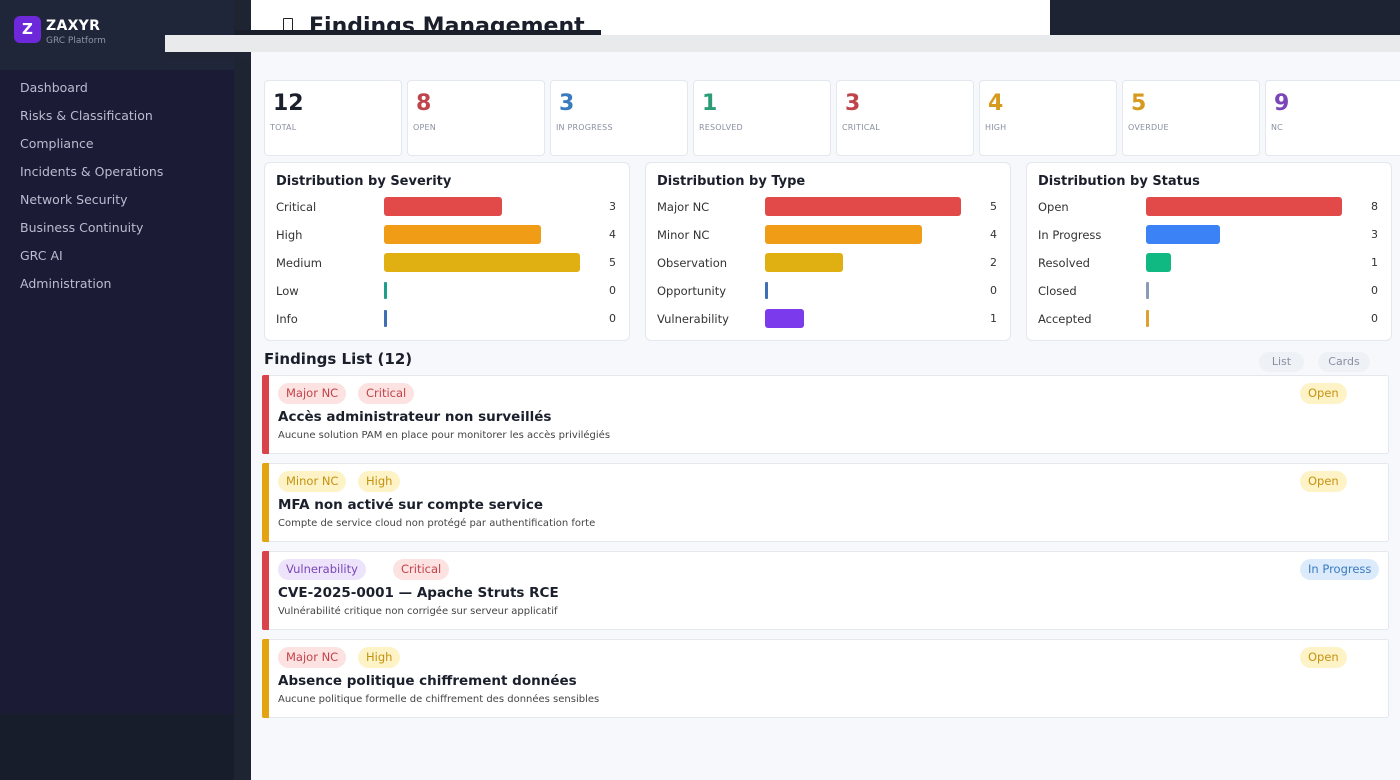 The width and height of the screenshot is (1400, 780). I want to click on sidebar-item-dashboard: Dashboard, so click(54, 87).